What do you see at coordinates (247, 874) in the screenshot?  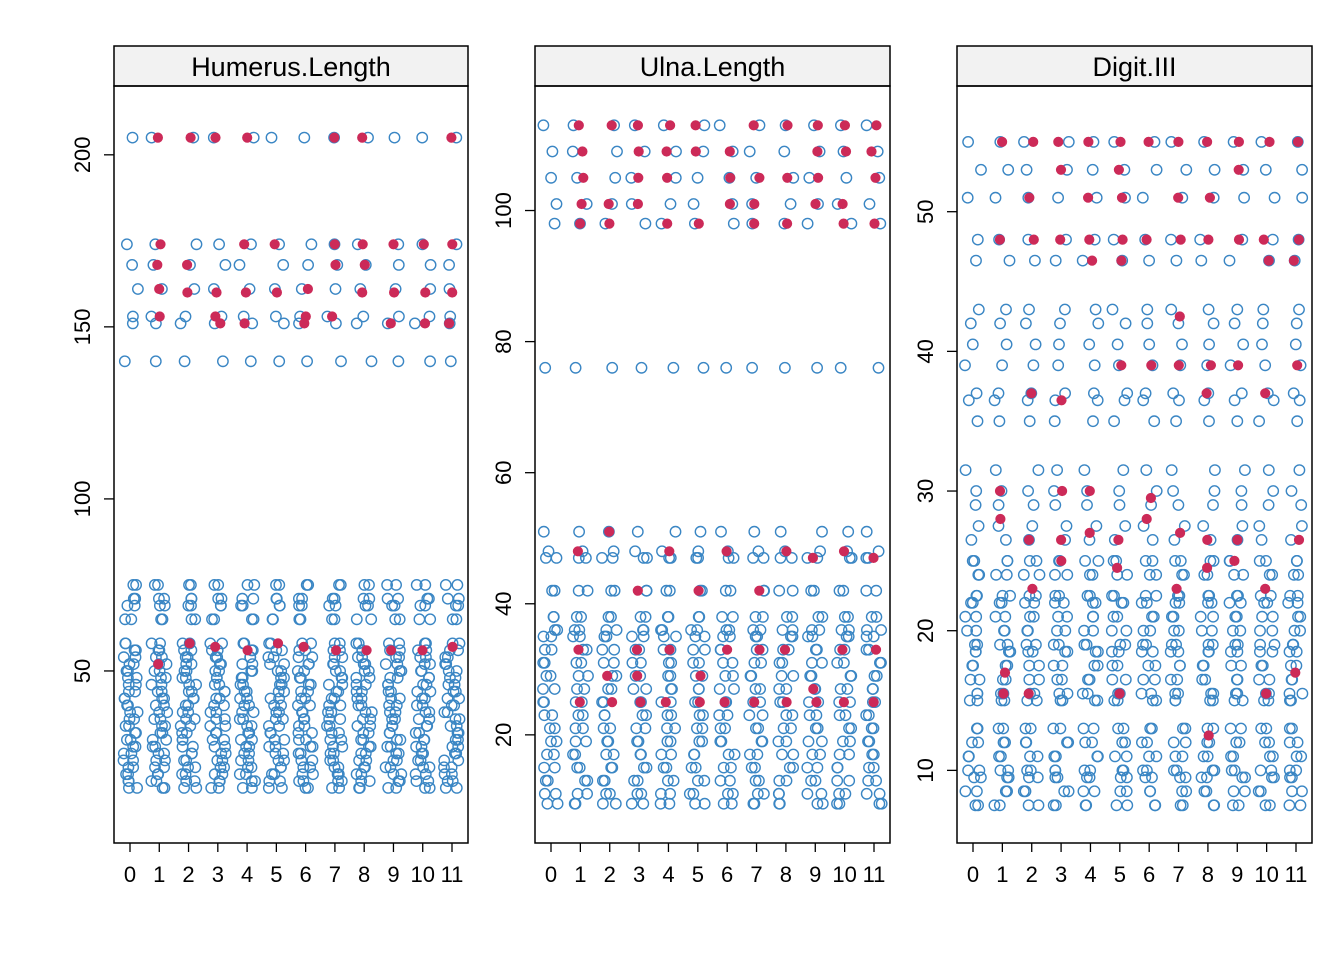 I see `x-tick-label: 4` at bounding box center [247, 874].